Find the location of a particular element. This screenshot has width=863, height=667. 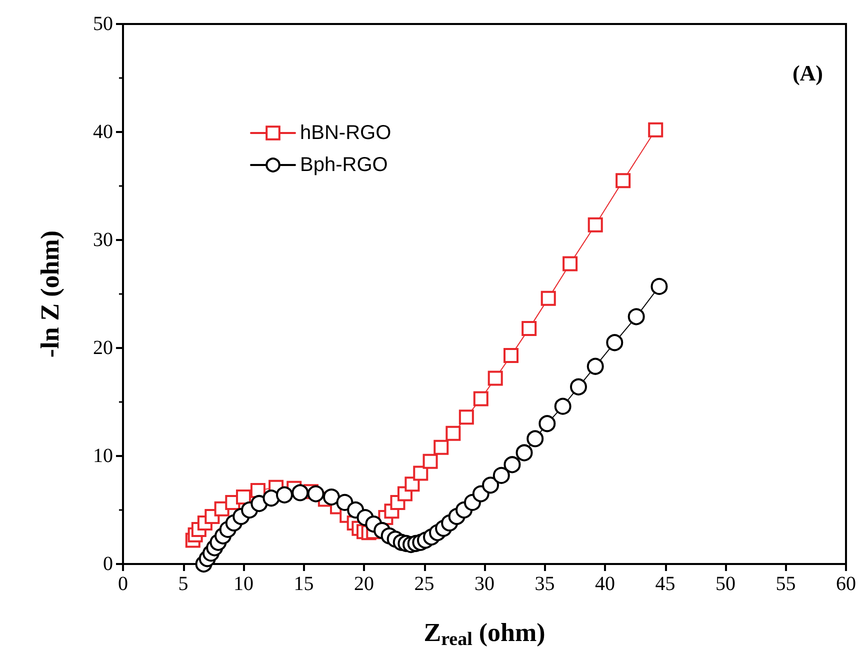

x-tick-label: 35 is located at coordinates (544, 584).